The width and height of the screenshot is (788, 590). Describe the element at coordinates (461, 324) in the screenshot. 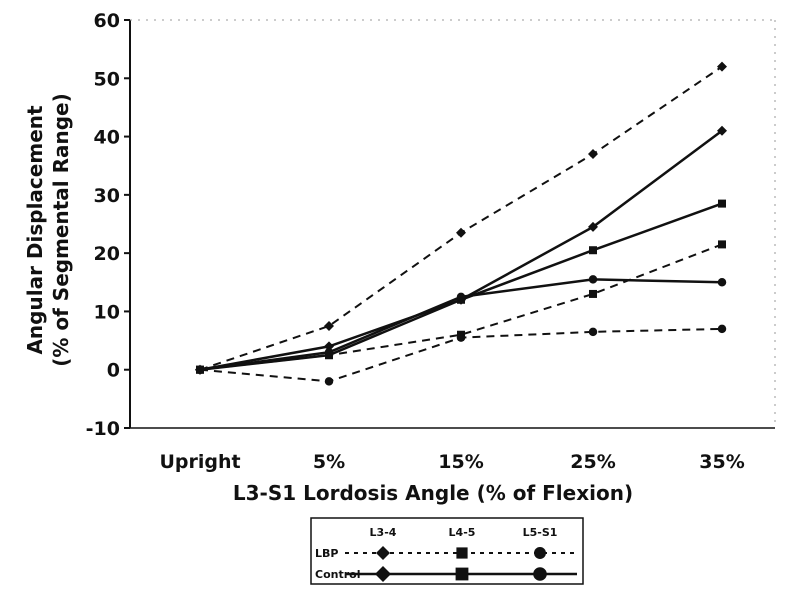

I see `series-control-l5-s1` at that location.